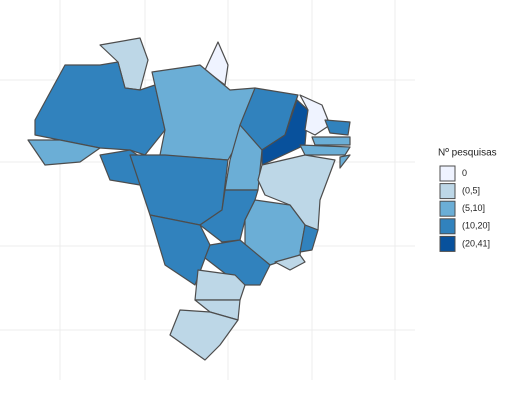 The height and width of the screenshot is (400, 515). What do you see at coordinates (467, 153) in the screenshot?
I see `legend-title: Nº pesquisas` at bounding box center [467, 153].